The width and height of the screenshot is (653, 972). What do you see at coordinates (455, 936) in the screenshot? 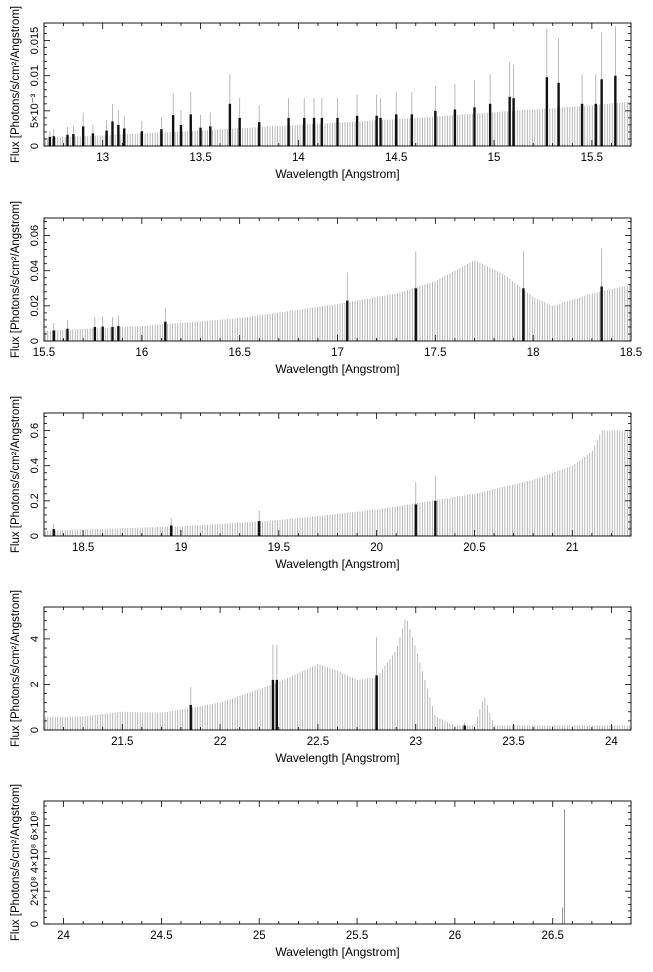
I see `x-tick-label: 26` at bounding box center [455, 936].